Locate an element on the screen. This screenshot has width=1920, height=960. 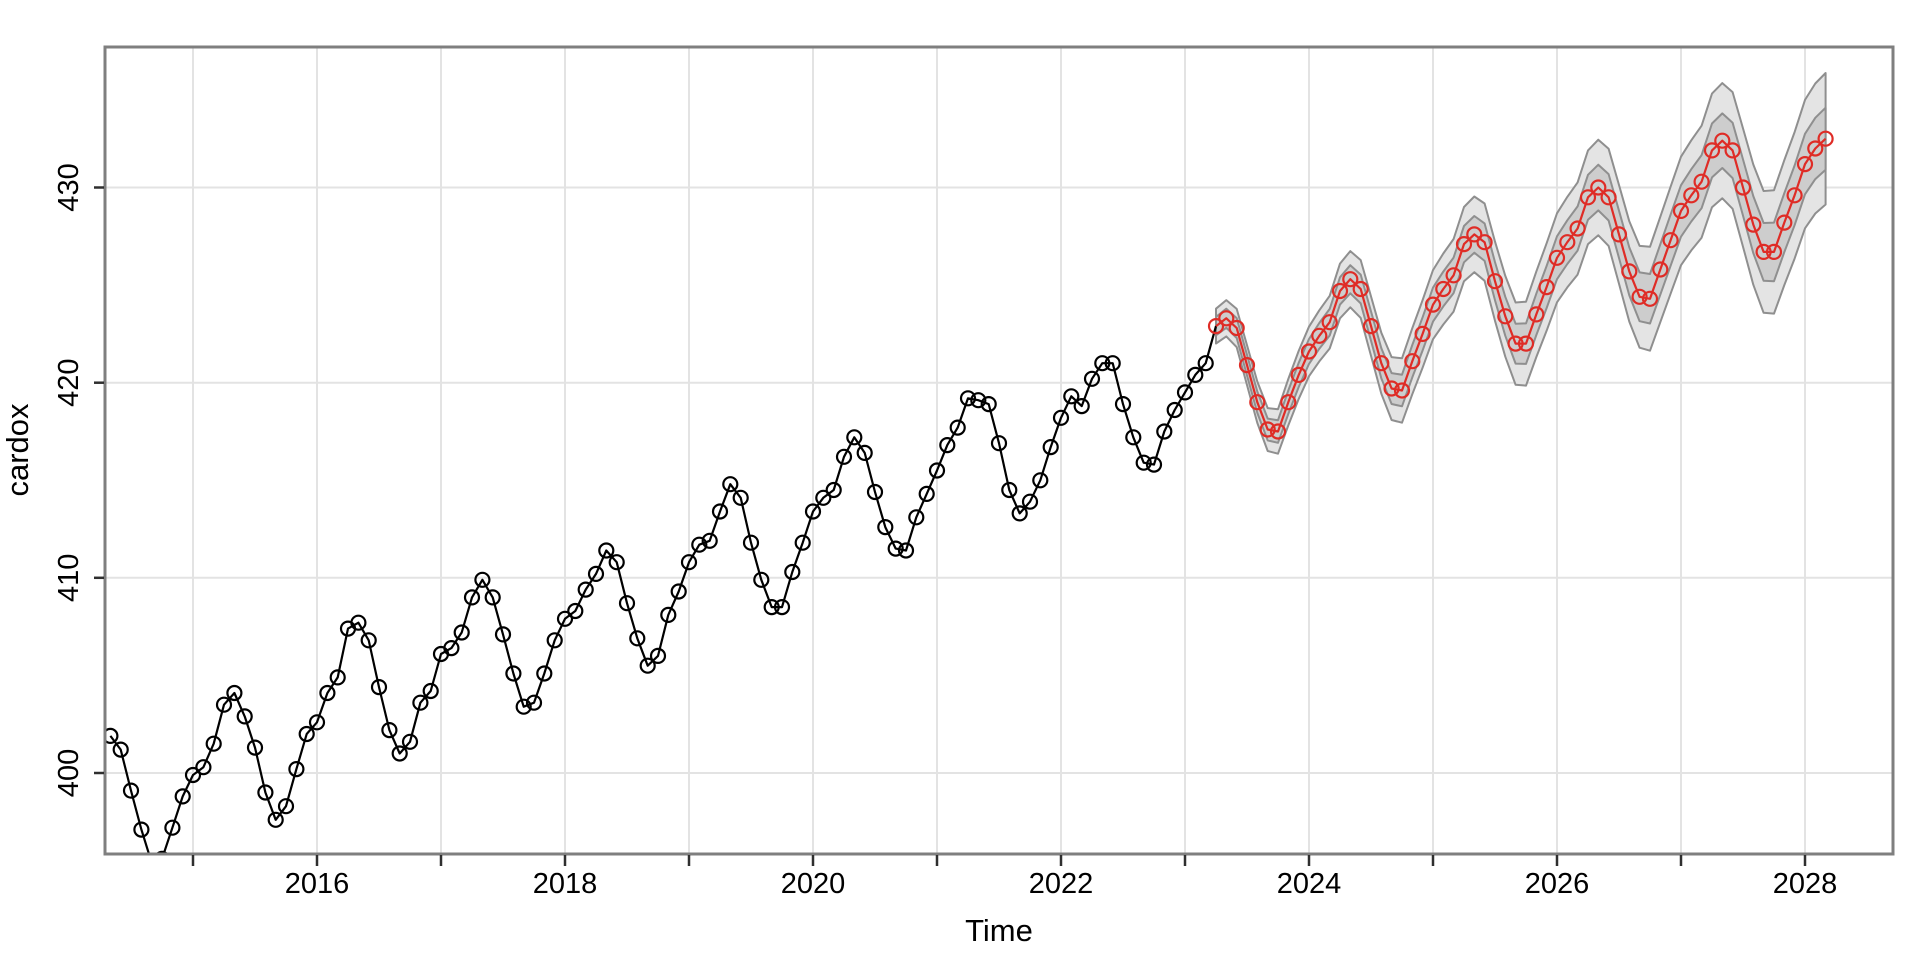
x-tick-label: 2016 is located at coordinates (317, 884).